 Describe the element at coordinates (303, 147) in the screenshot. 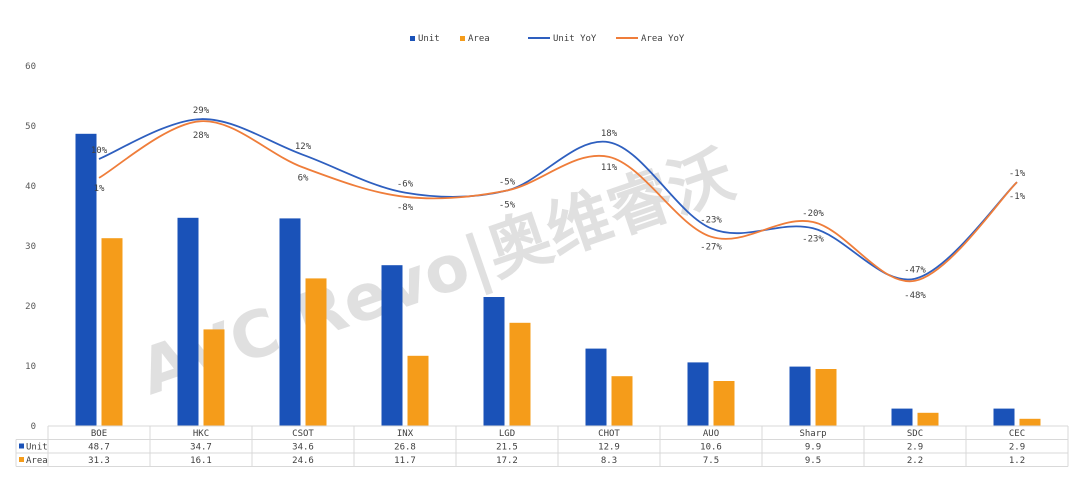

I see `unit-yoy-label: 12%` at that location.